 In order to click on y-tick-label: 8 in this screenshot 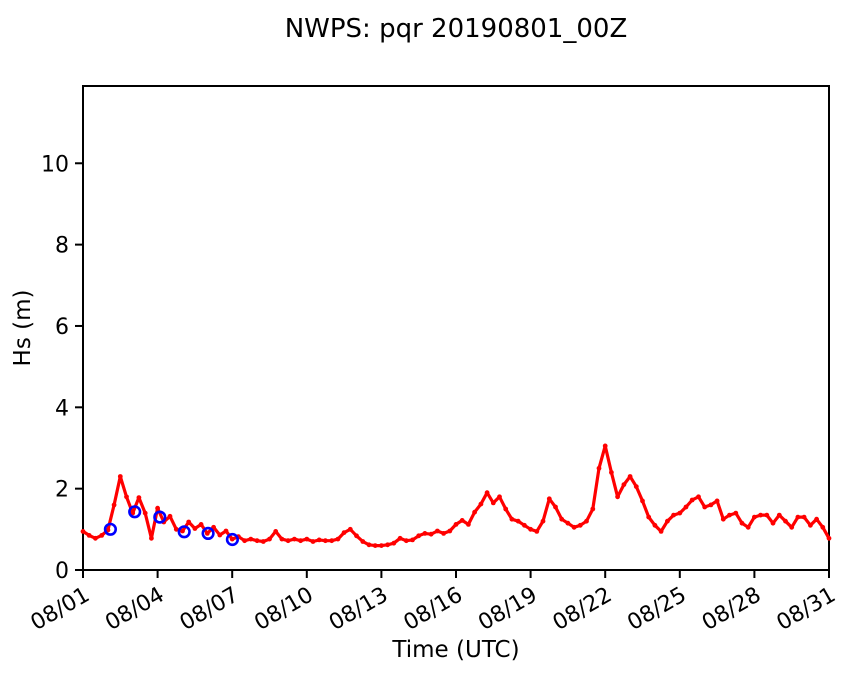, I will do `click(62, 246)`.